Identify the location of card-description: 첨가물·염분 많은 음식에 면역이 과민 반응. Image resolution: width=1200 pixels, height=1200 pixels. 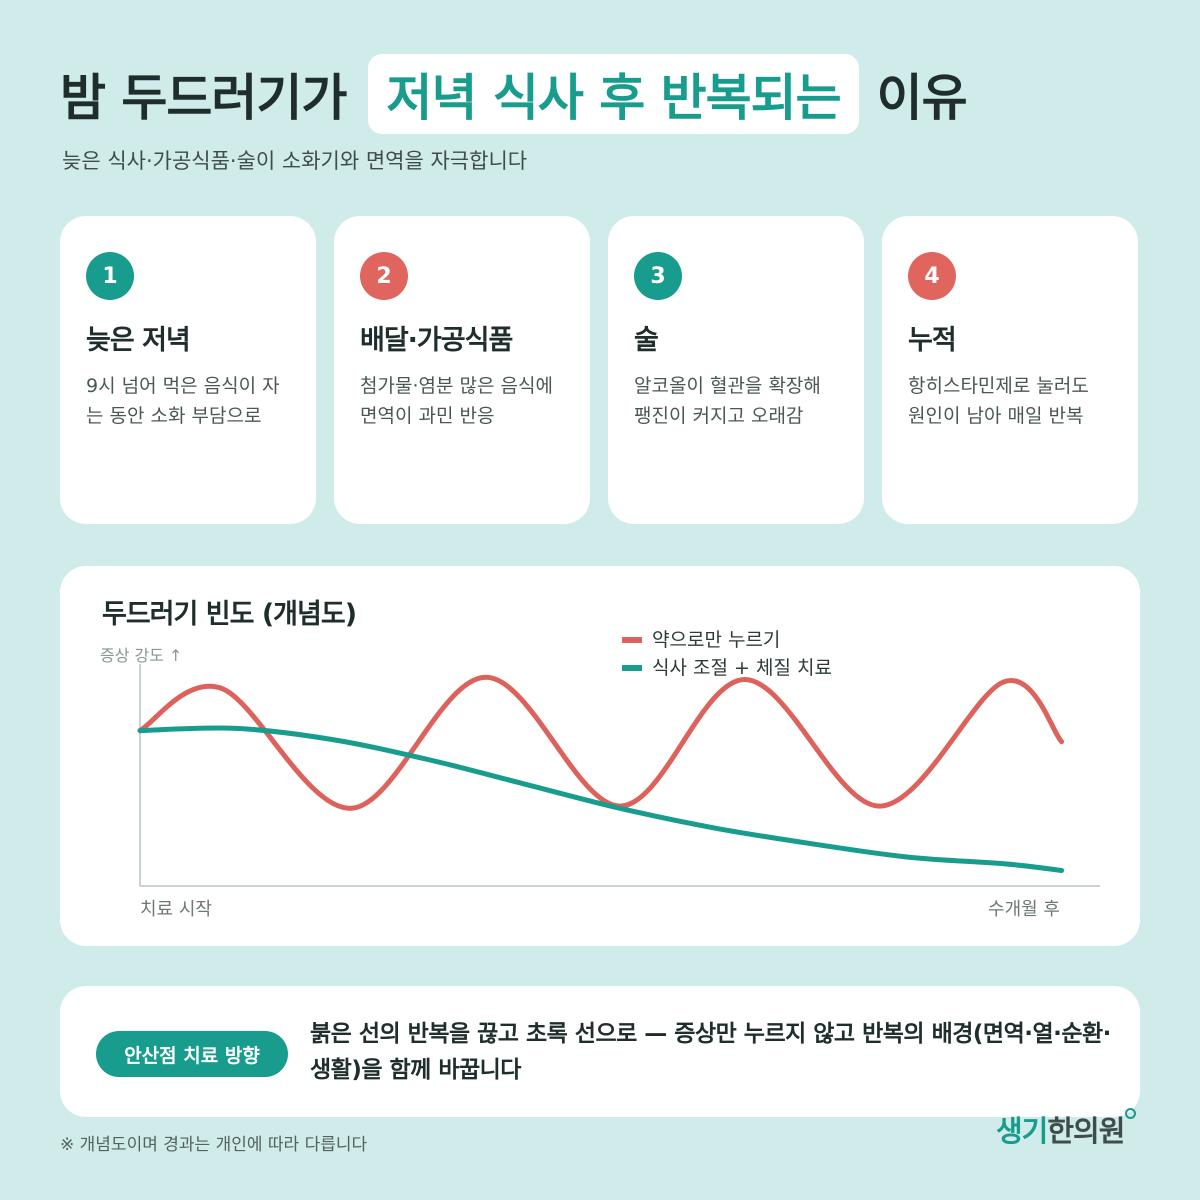
(456, 401).